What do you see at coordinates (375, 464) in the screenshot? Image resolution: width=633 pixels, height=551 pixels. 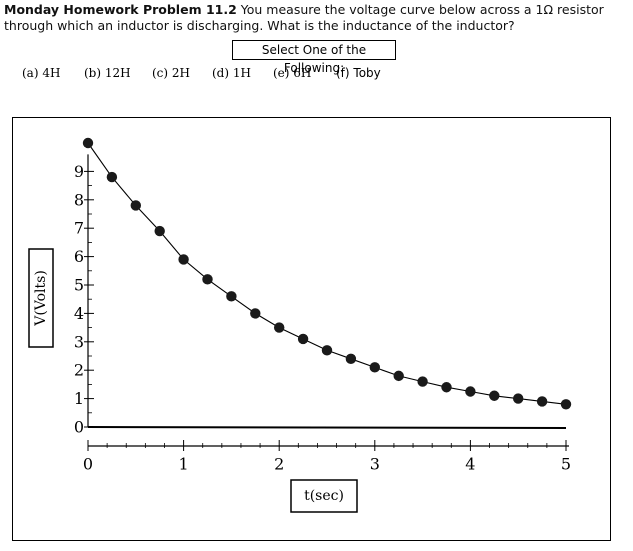 I see `x-tick-label-3: 3` at bounding box center [375, 464].